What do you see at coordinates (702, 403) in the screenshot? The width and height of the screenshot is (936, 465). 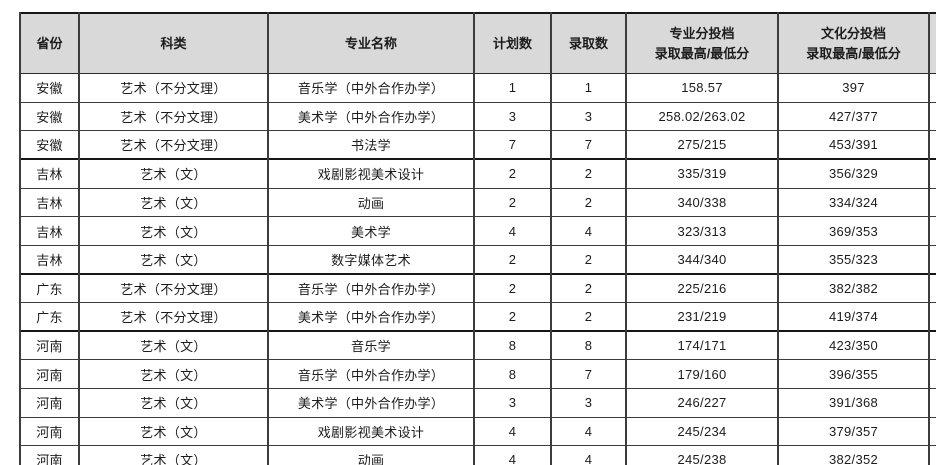 I see `cell-major-score: 246/227` at bounding box center [702, 403].